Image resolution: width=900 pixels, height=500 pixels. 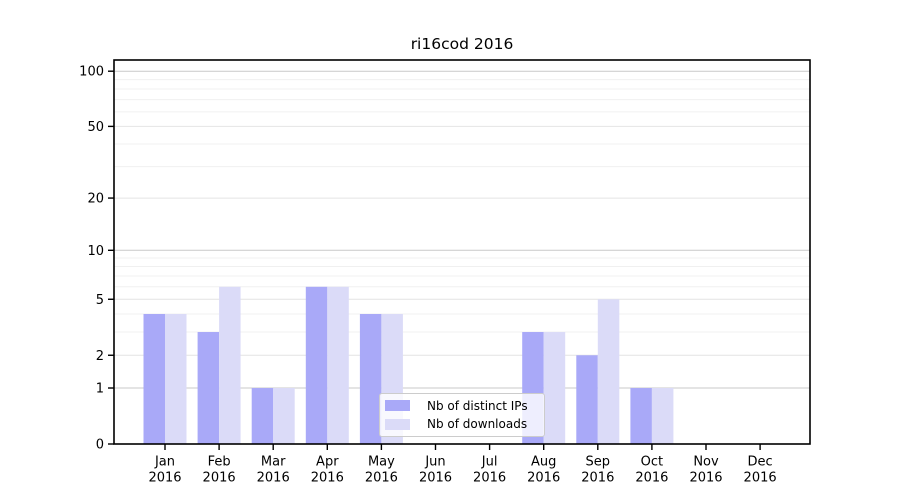 What do you see at coordinates (462, 44) in the screenshot?
I see `chart-title: ri16cod 2016` at bounding box center [462, 44].